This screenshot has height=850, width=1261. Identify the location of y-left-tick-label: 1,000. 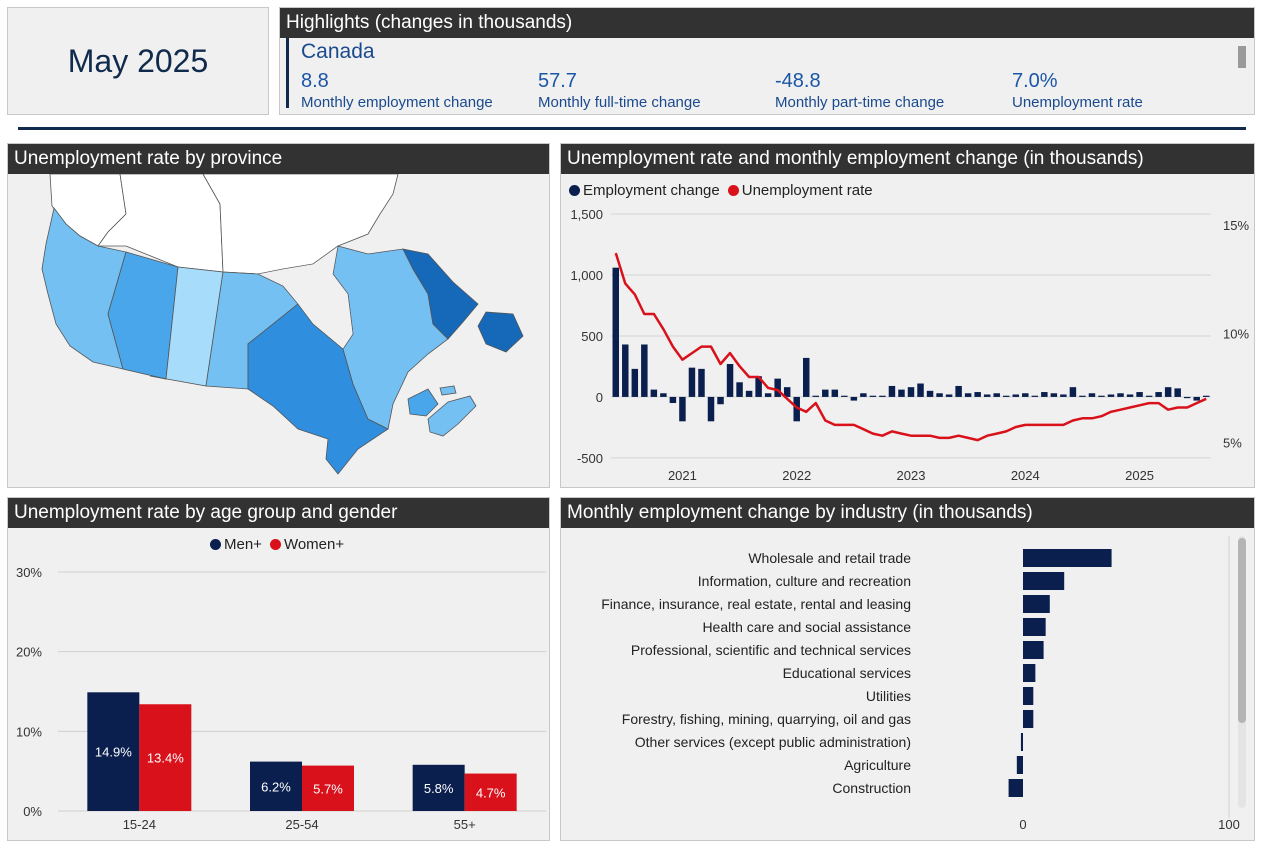
(586, 275).